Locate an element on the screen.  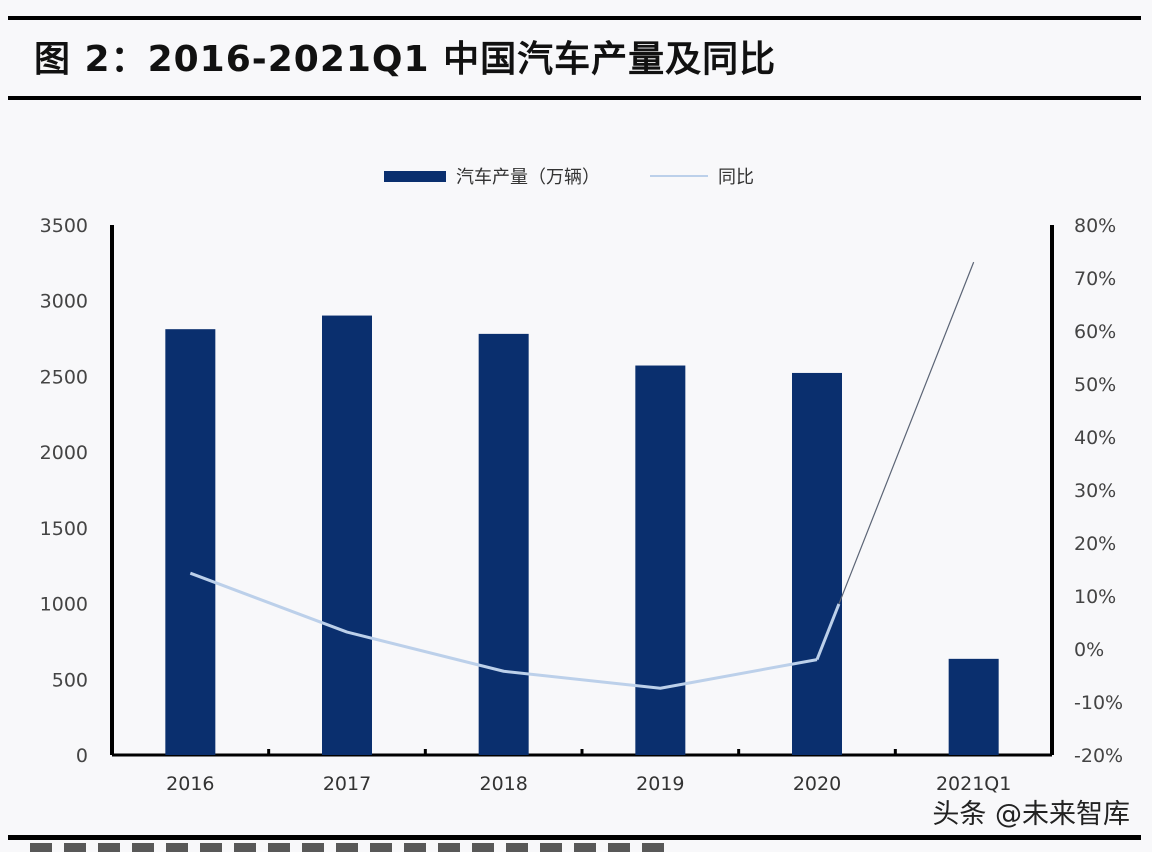
left-axis-tick-label: 1000 is located at coordinates (64, 605).